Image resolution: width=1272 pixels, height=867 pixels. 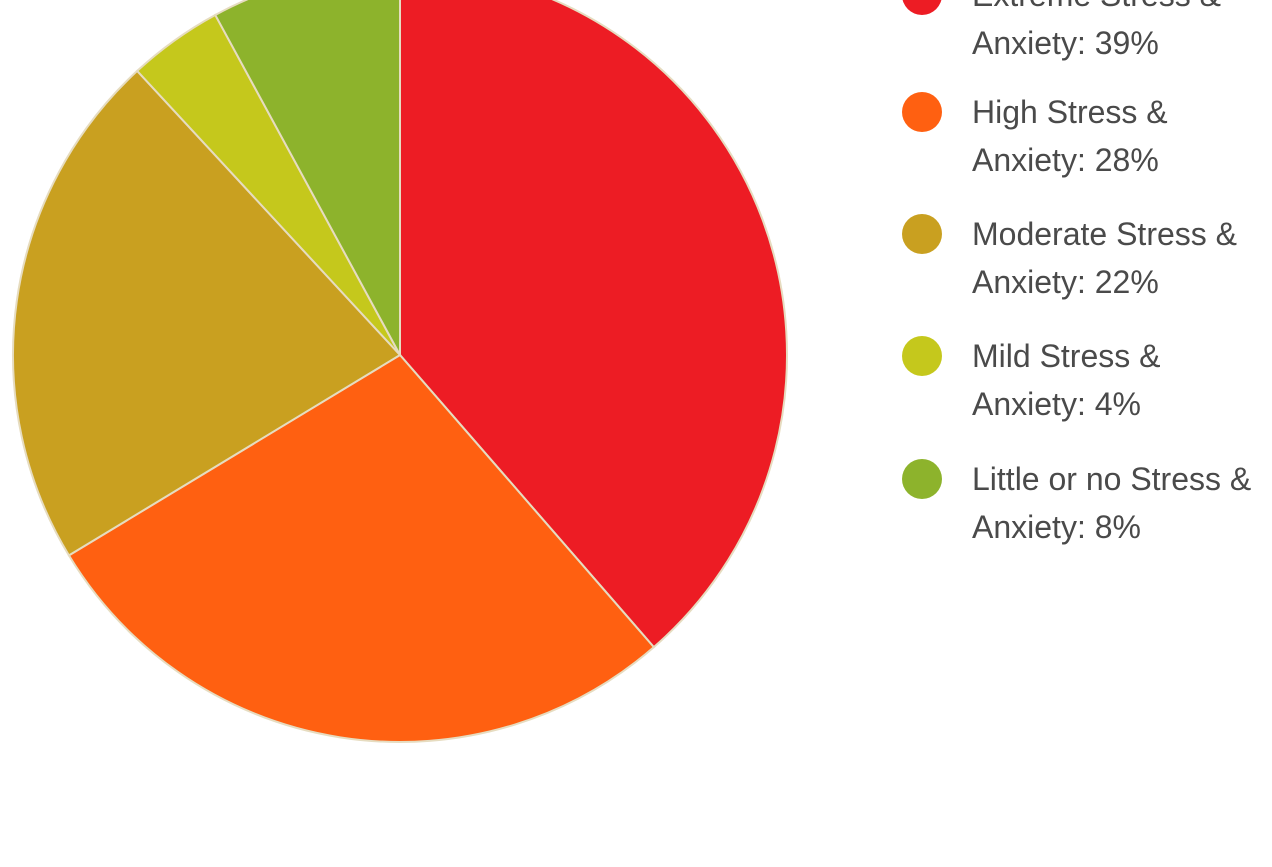 I want to click on pie-slice, so click(x=307, y=178).